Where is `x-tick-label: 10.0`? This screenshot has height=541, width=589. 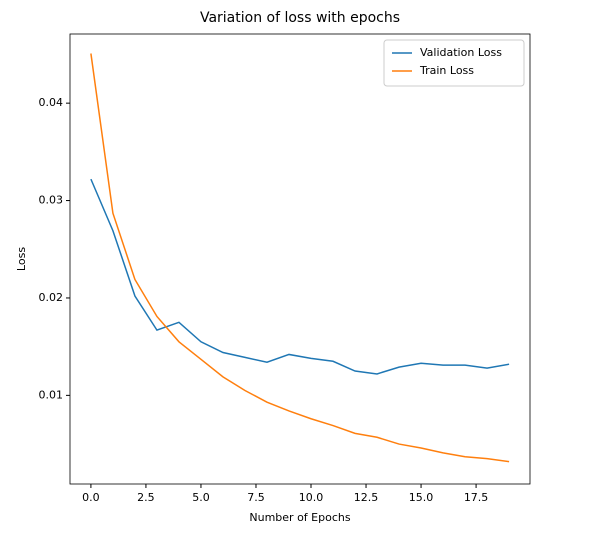
x-tick-label: 10.0 is located at coordinates (311, 497).